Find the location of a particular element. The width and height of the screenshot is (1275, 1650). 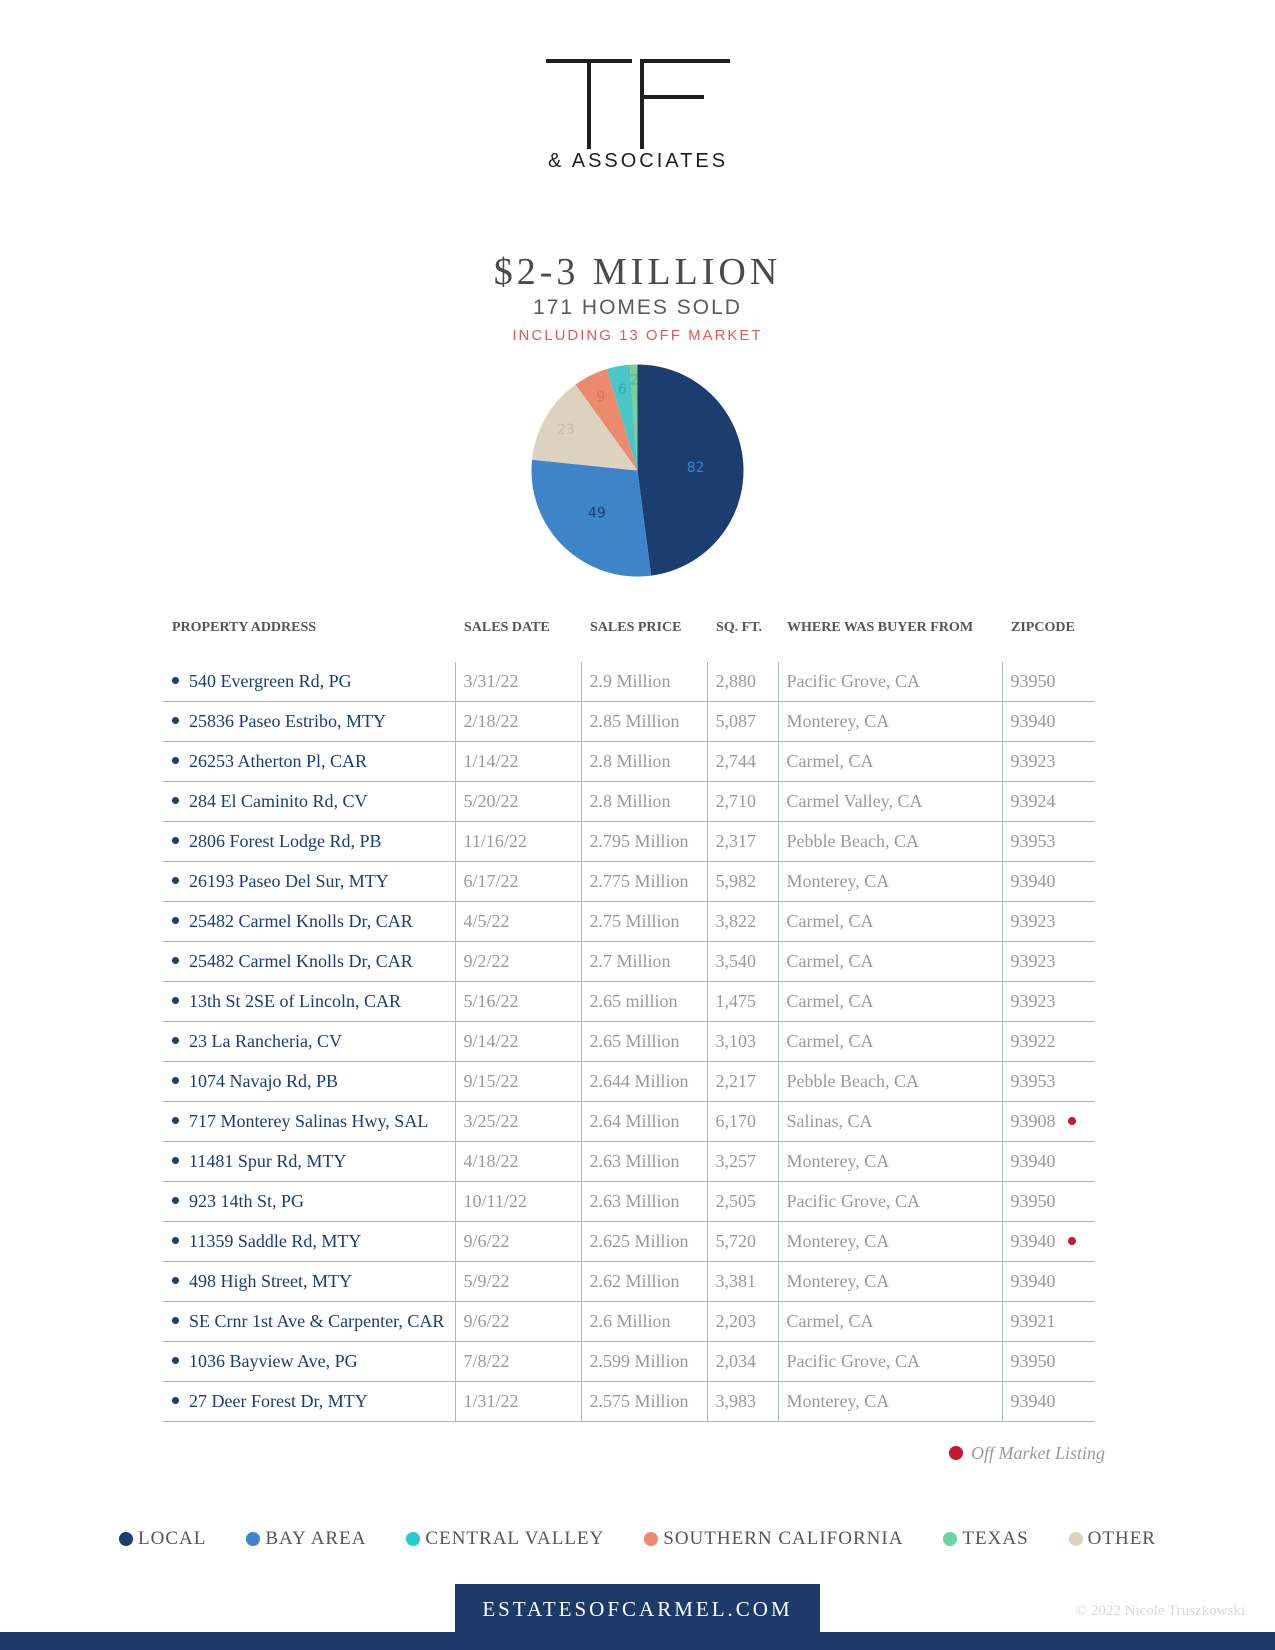

cell-text: 13th St 2SE of Lincoln, CAR is located at coordinates (295, 1001).